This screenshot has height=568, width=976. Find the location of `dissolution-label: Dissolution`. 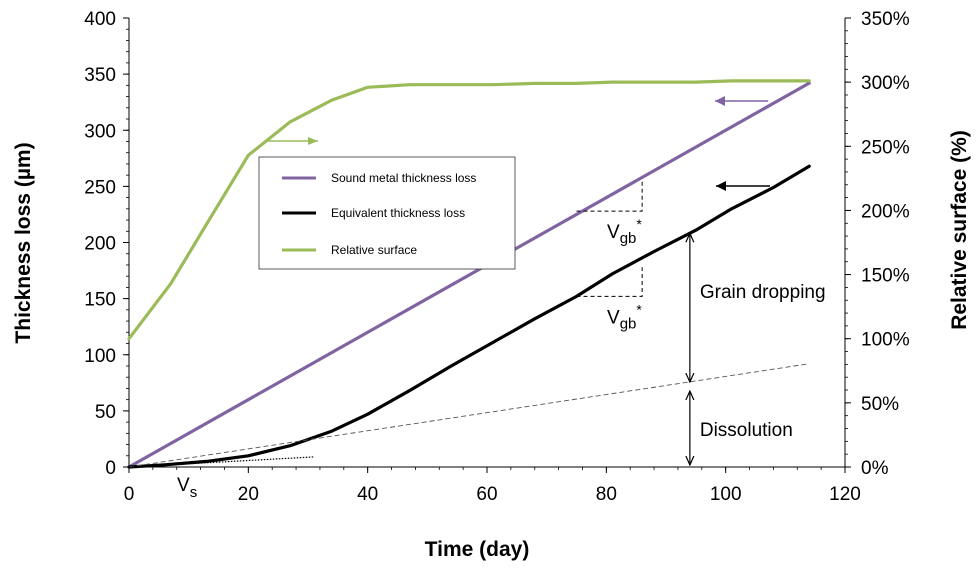

dissolution-label: Dissolution is located at coordinates (746, 430).